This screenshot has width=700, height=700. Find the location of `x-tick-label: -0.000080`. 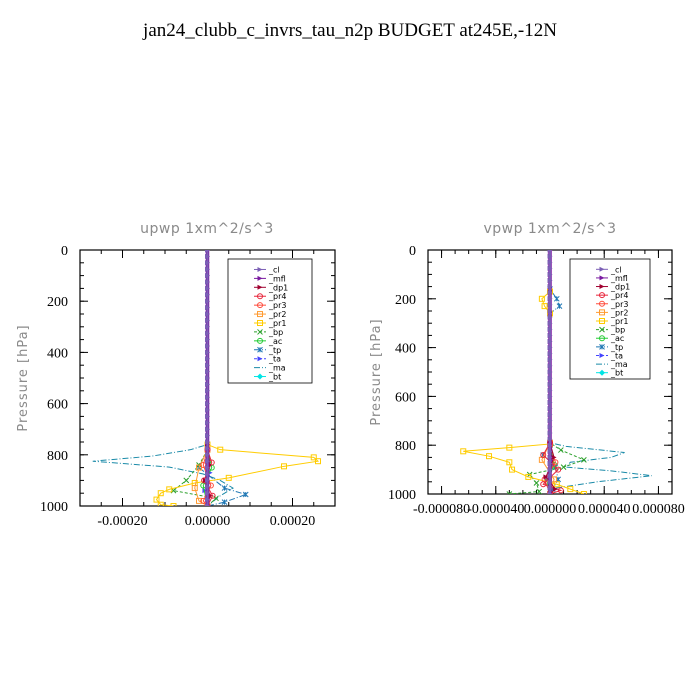

x-tick-label: -0.000080 is located at coordinates (441, 509).